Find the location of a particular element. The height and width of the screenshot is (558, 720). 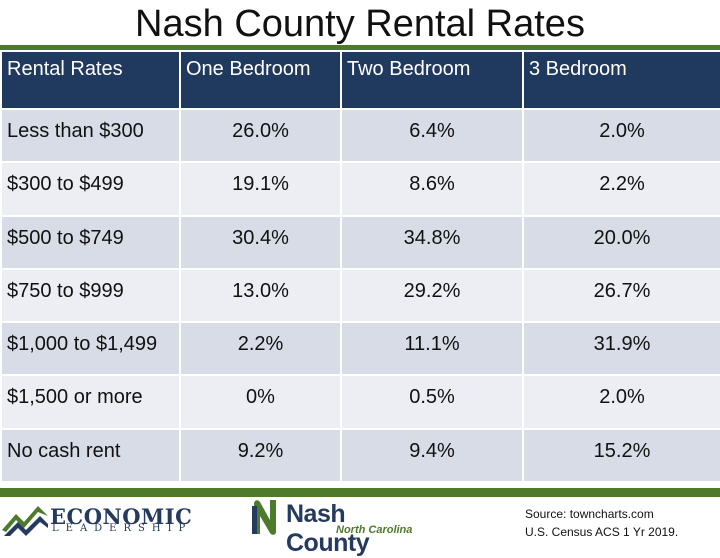

table-row: $300 to $499 19.1% 8.6% 2.2% is located at coordinates (361, 189).